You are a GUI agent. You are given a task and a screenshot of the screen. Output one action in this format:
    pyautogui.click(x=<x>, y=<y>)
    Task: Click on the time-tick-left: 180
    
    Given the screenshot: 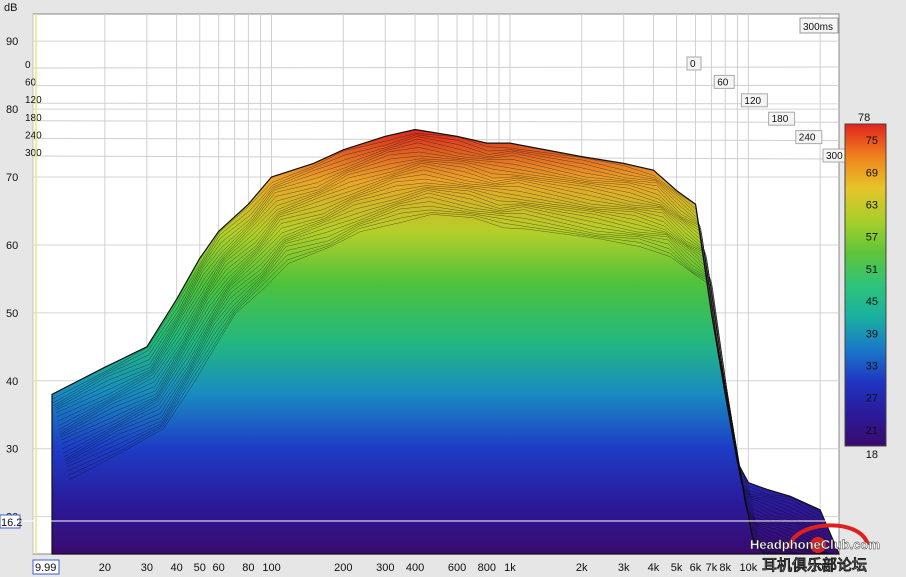 What is the action you would take?
    pyautogui.click(x=33, y=118)
    